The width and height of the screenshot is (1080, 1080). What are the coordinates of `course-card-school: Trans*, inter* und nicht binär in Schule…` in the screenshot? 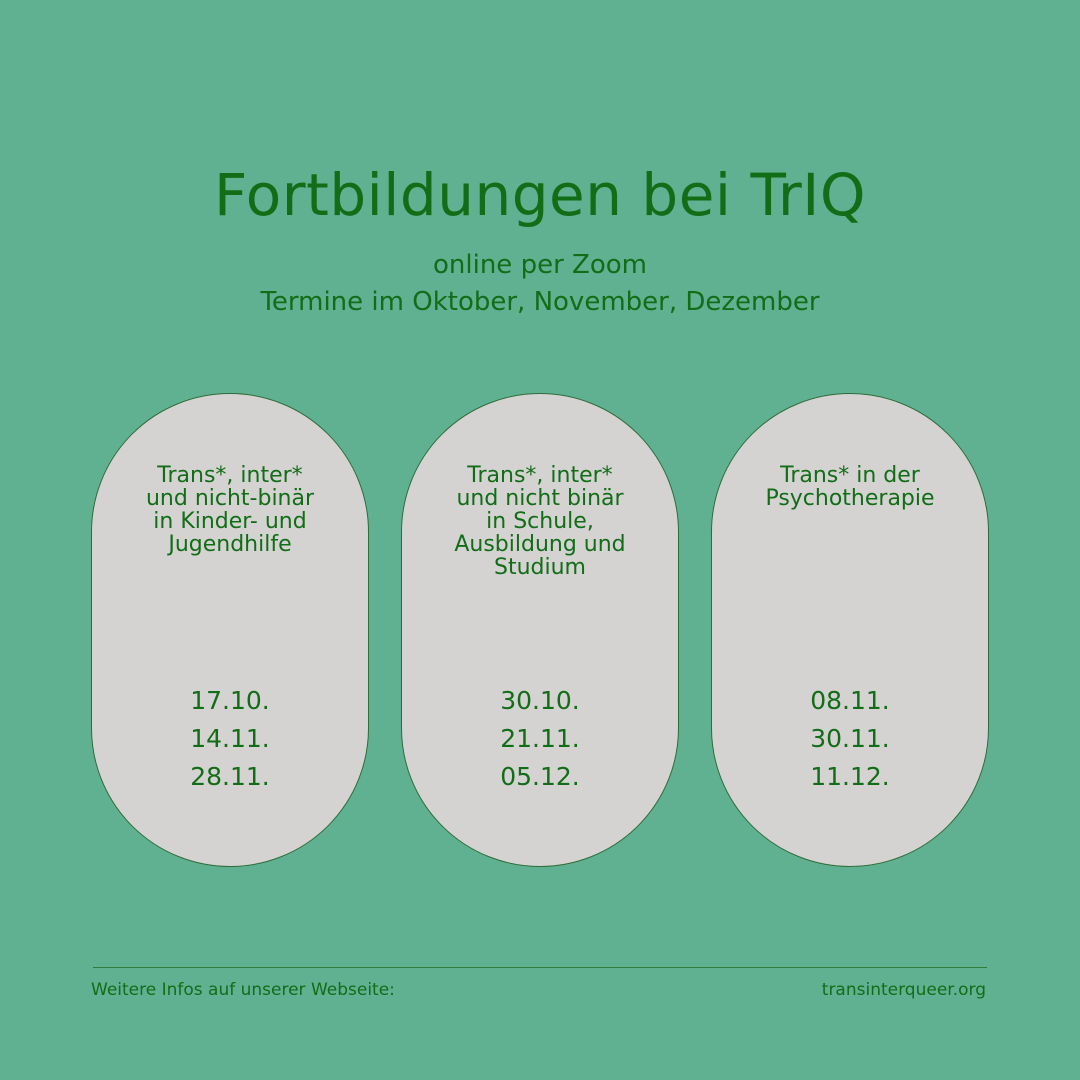 It's located at (540, 630).